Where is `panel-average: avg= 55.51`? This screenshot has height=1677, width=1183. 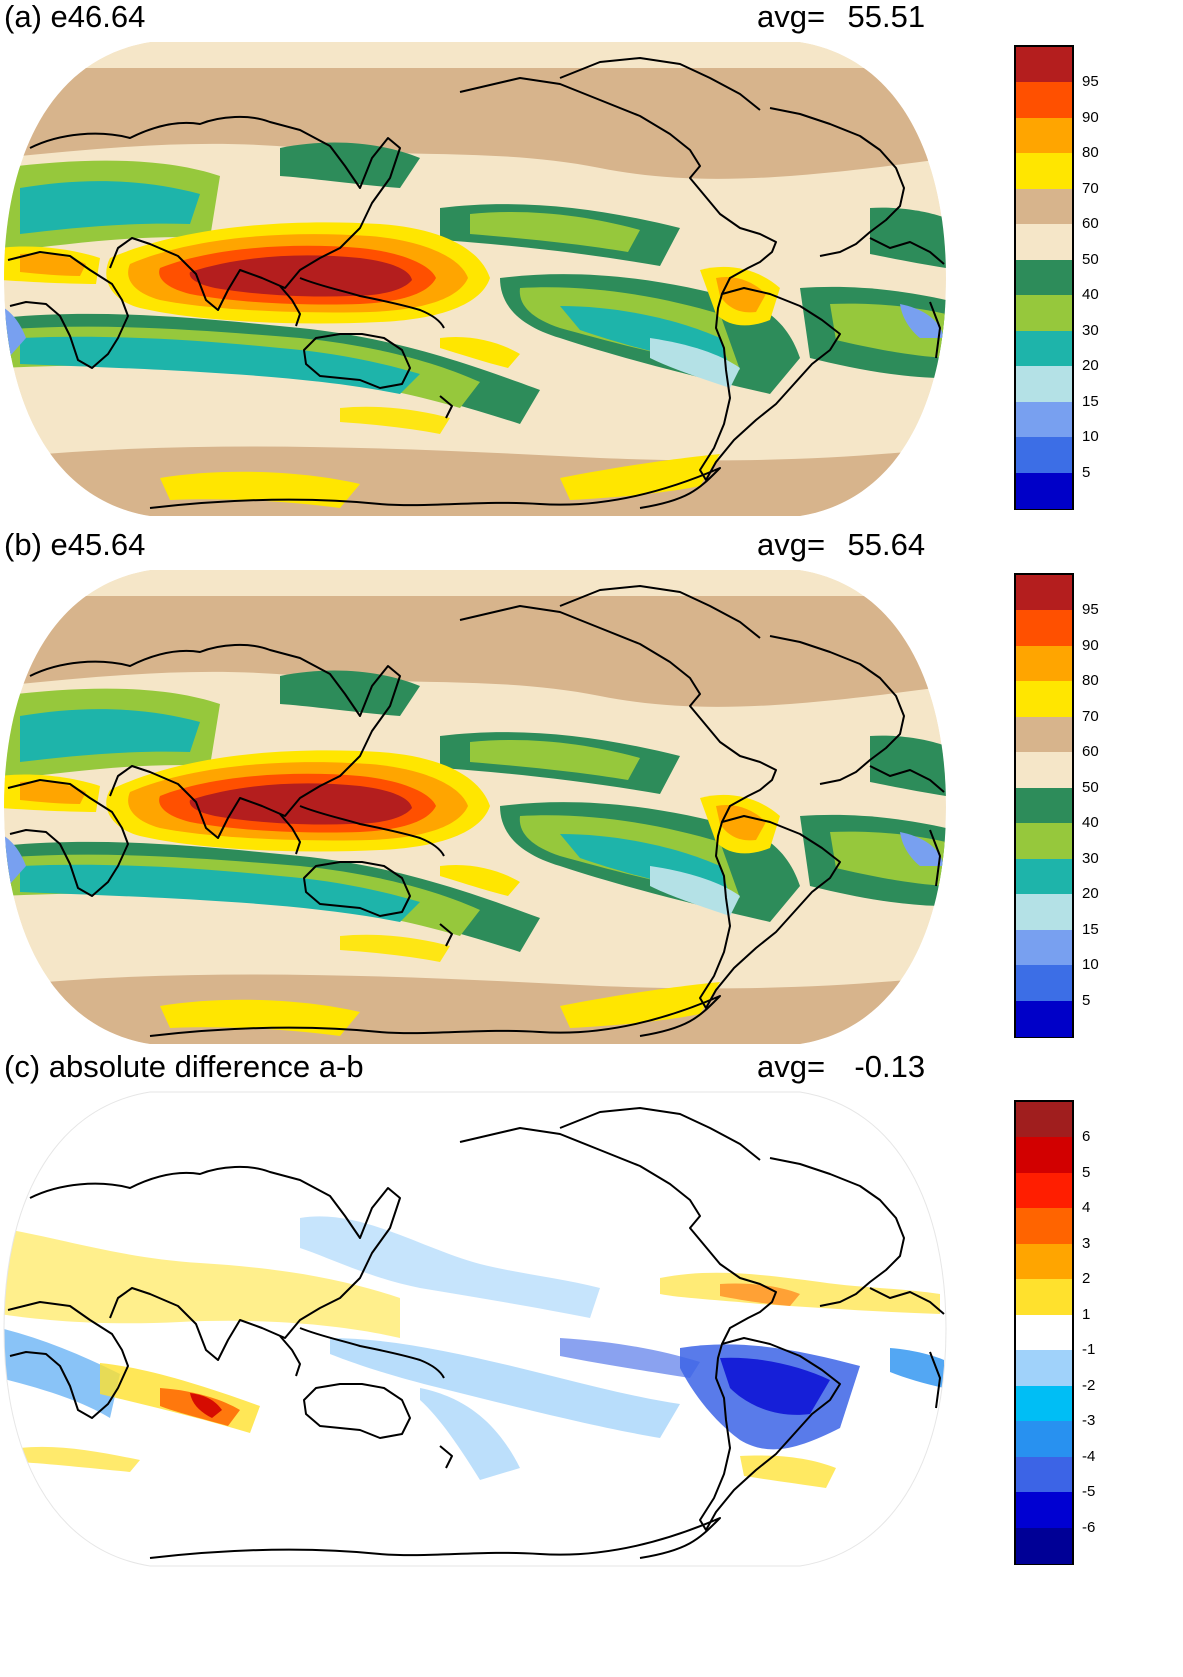 panel-average: avg= 55.51 is located at coordinates (841, 17).